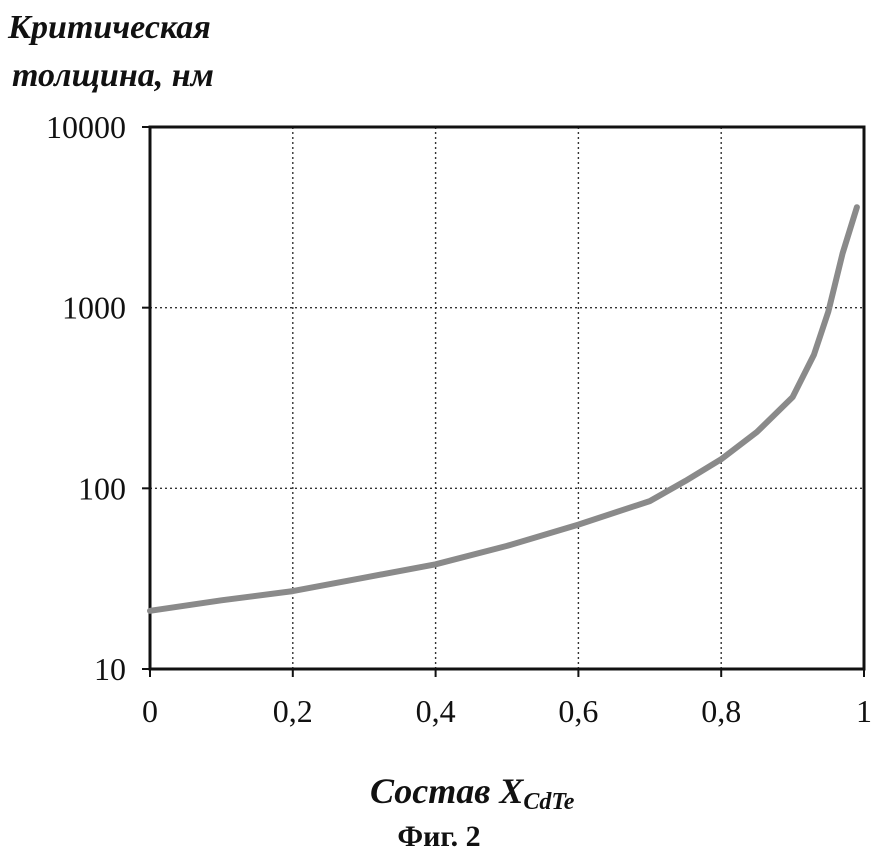 The width and height of the screenshot is (878, 862). What do you see at coordinates (86, 127) in the screenshot?
I see `y-tick-label: 10000` at bounding box center [86, 127].